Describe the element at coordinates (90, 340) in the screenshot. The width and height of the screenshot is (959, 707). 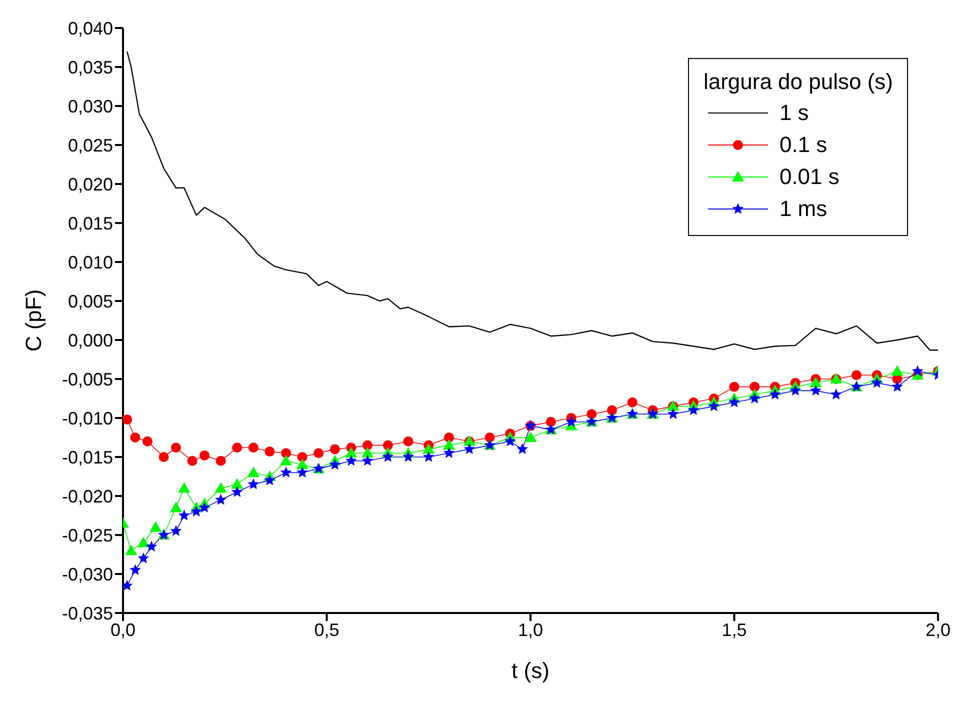
I see `y-tick-label: 0,000` at that location.